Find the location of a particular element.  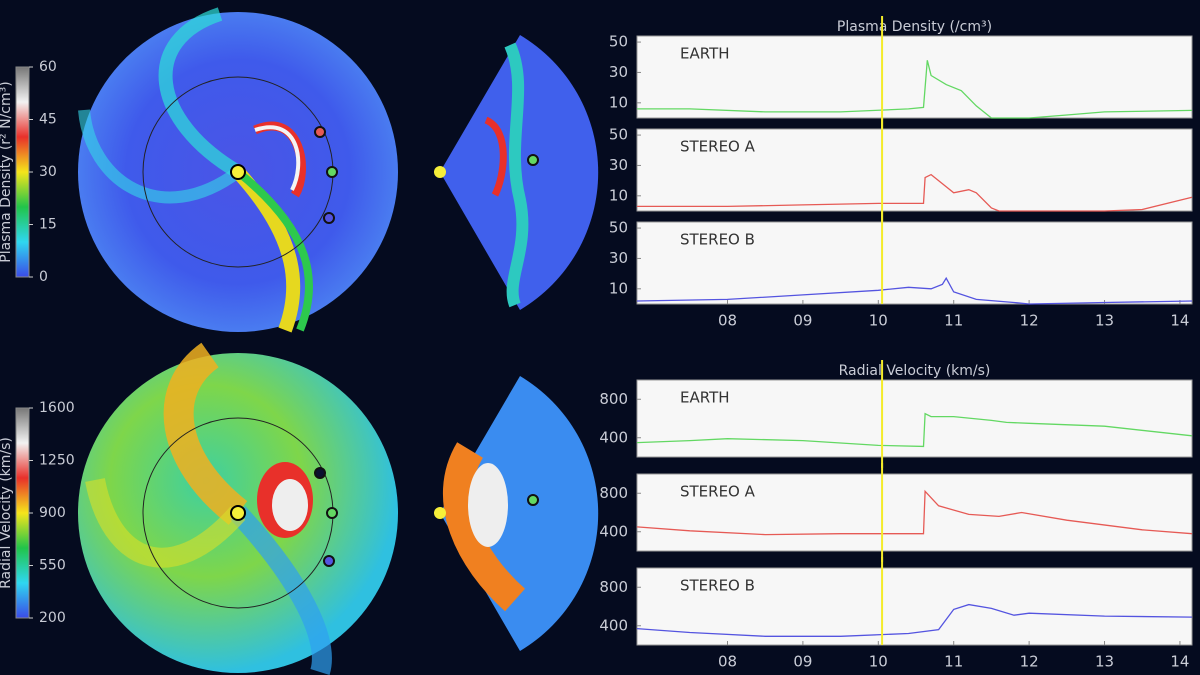

colorbar-tick-label: 60 is located at coordinates (48, 67).